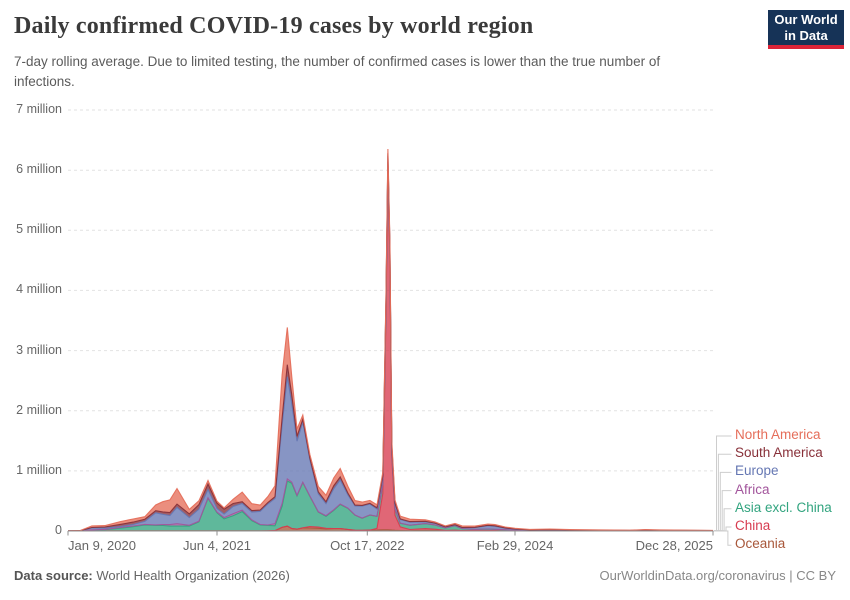 The image size is (850, 600). I want to click on y-tick-label: 3 million, so click(39, 349).